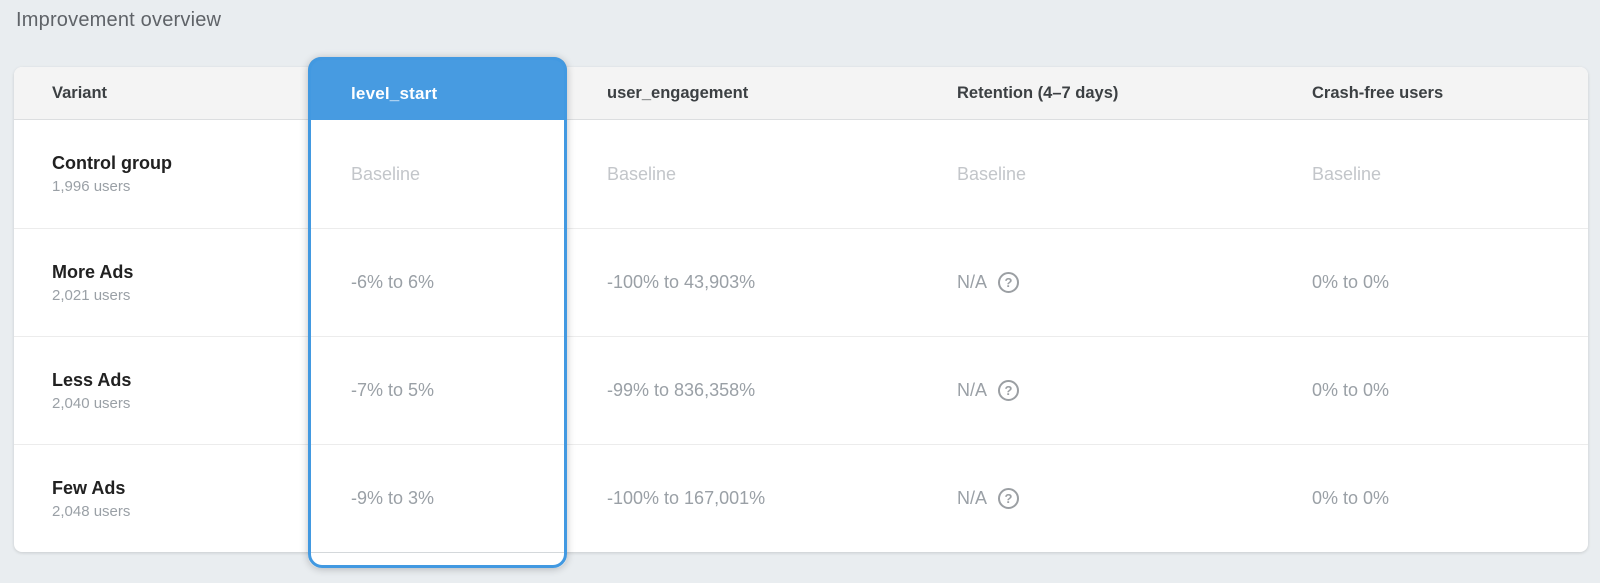 Image resolution: width=1600 pixels, height=583 pixels. Describe the element at coordinates (386, 173) in the screenshot. I see `level-start-value: Baseline` at that location.